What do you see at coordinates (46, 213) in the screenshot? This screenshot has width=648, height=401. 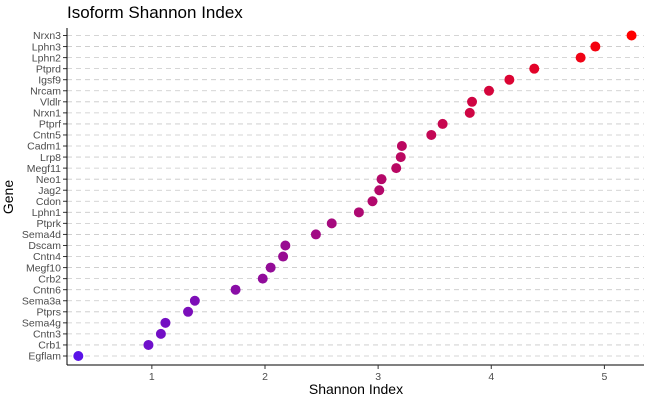 I see `y-tick-label: Lphn1` at bounding box center [46, 213].